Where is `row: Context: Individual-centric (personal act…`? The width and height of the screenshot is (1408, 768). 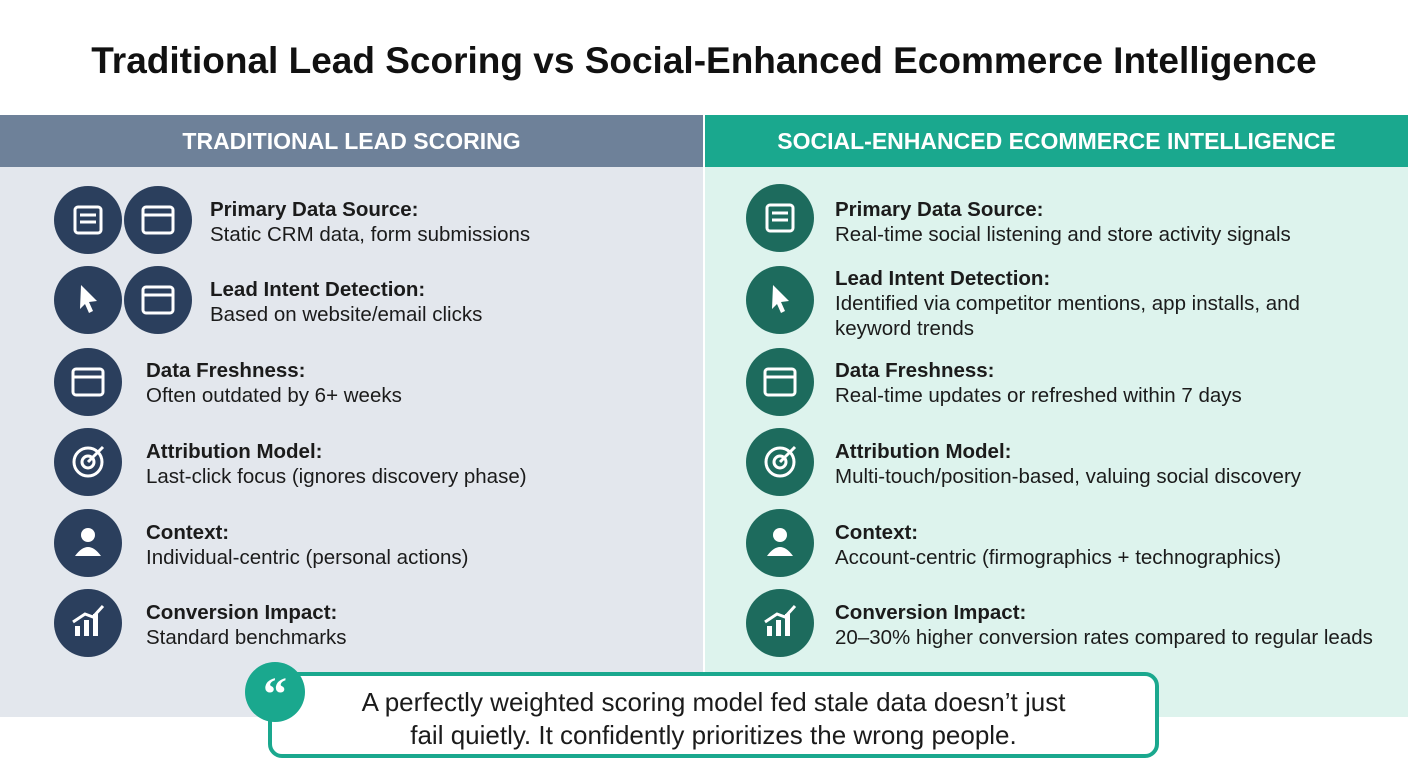 row: Context: Individual-centric (personal act… is located at coordinates (307, 545).